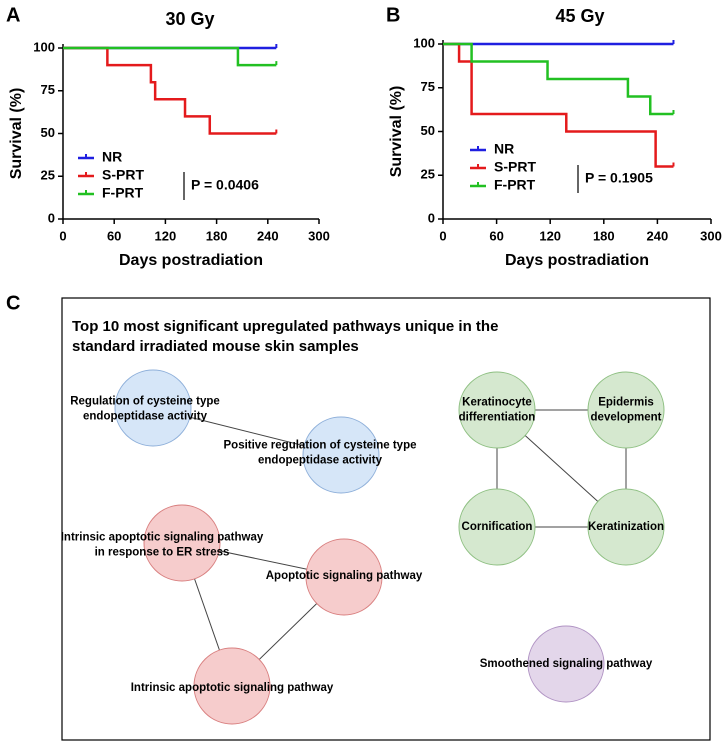 This screenshot has width=727, height=750. Describe the element at coordinates (215, 346) in the screenshot. I see `network-title: standard irradiated mouse skin samples` at that location.